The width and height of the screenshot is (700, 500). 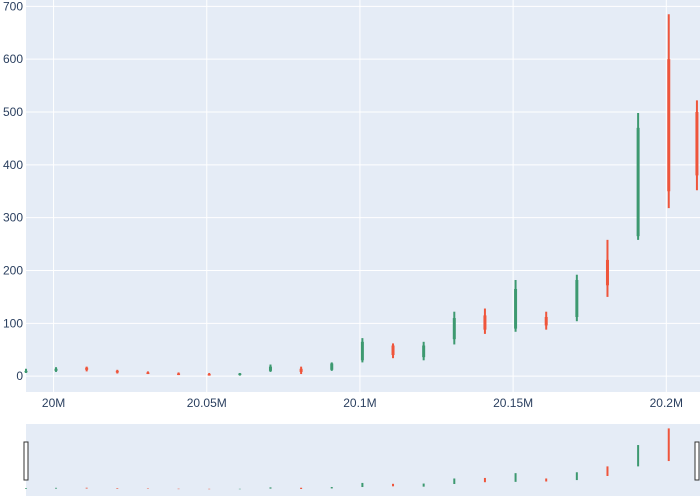 I want to click on x-tick-label: 20M, so click(x=53, y=403).